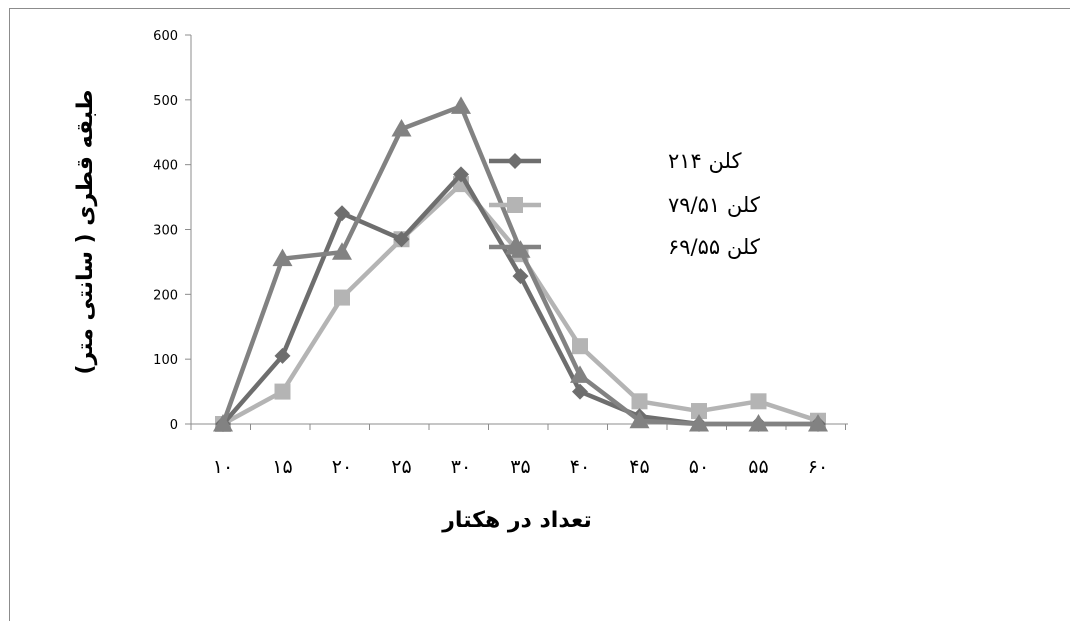 The height and width of the screenshot is (621, 1070). I want to click on y-tick-label: 200, so click(165, 295).